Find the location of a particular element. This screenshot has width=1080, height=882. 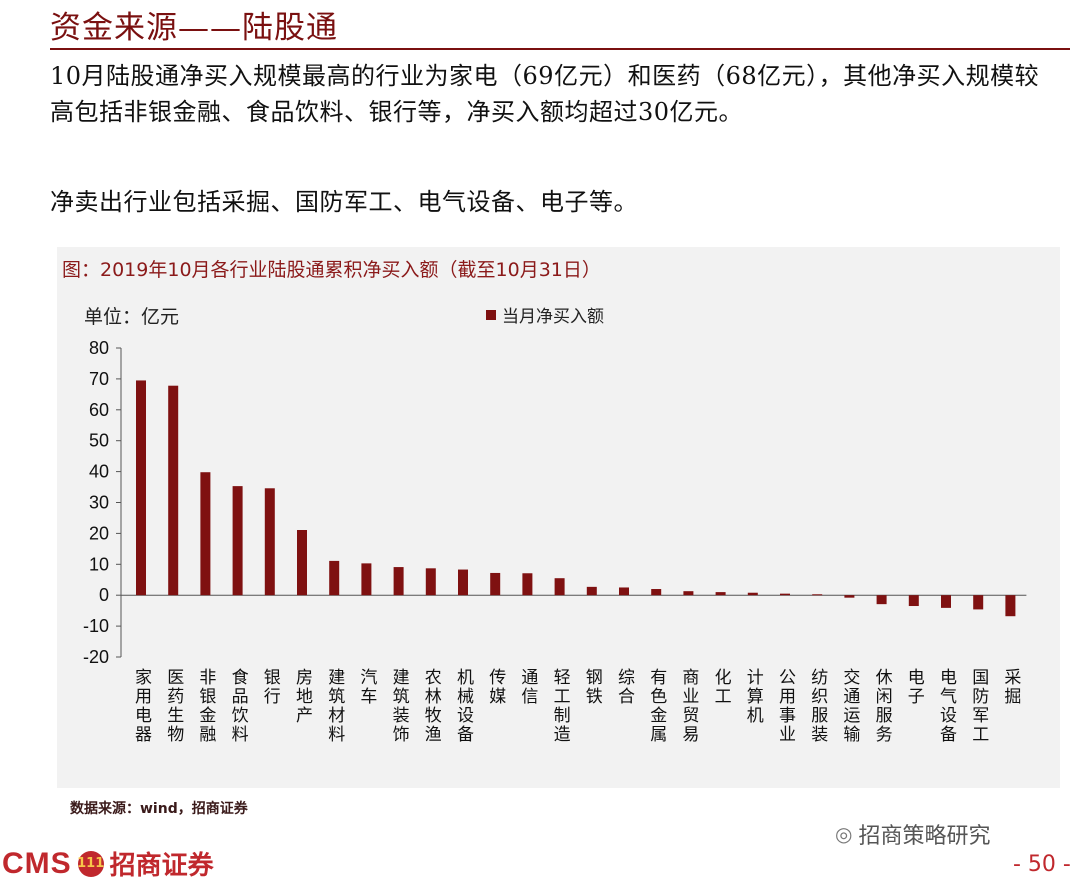

x-category-label: 银行 is located at coordinates (270, 687).